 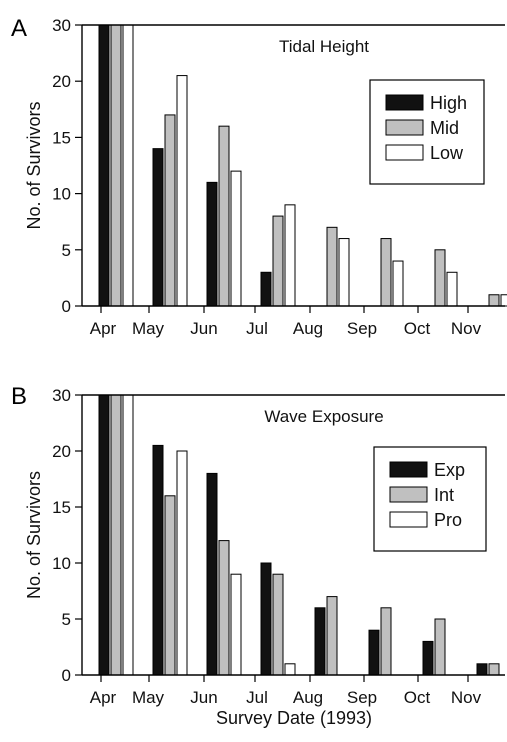 I want to click on chart-title: Wave Exposure, so click(x=323, y=416).